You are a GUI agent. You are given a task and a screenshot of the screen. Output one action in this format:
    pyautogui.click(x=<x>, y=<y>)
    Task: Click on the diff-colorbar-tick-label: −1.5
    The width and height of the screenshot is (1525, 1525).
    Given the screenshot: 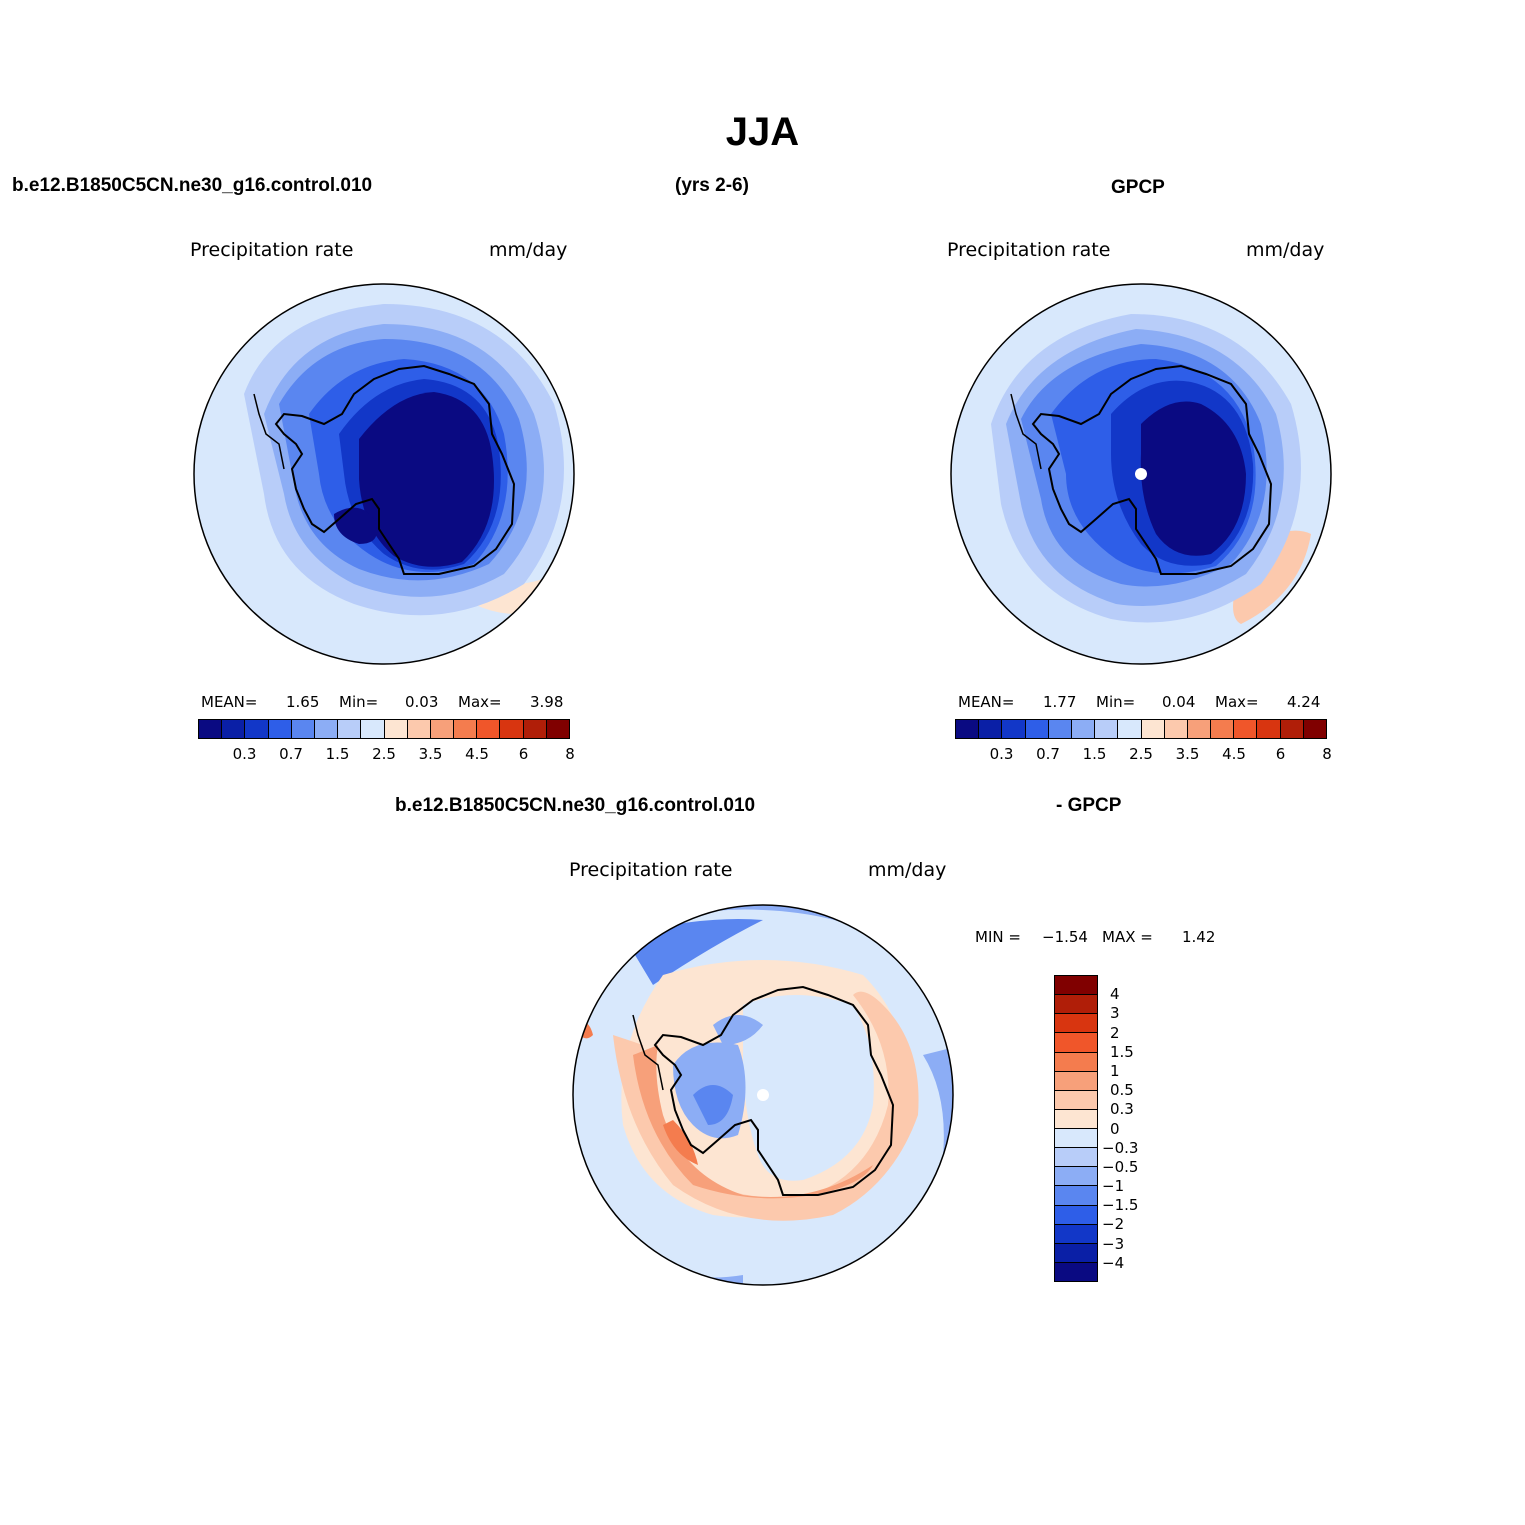 What is the action you would take?
    pyautogui.click(x=1120, y=1205)
    